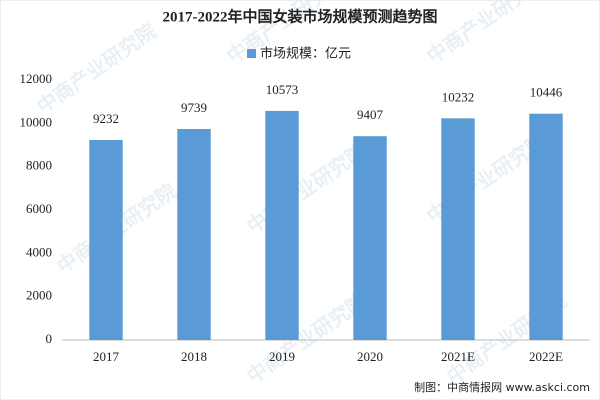 The height and width of the screenshot is (400, 600). I want to click on legend-label: 市场规模：亿元, so click(305, 54).